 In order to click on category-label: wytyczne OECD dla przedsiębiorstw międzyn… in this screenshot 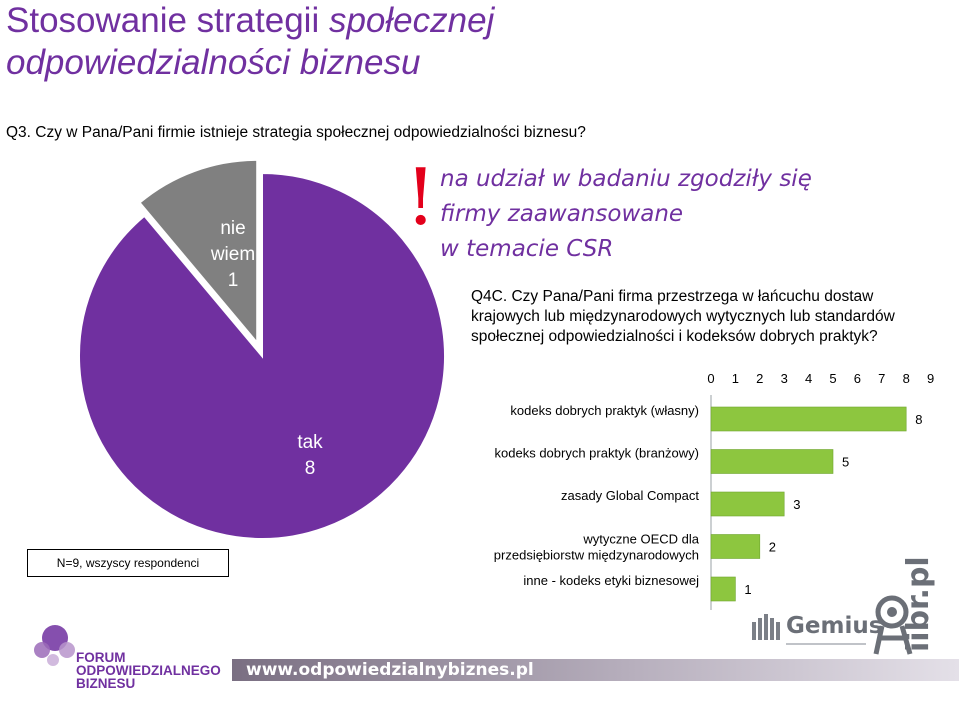, I will do `click(597, 547)`.